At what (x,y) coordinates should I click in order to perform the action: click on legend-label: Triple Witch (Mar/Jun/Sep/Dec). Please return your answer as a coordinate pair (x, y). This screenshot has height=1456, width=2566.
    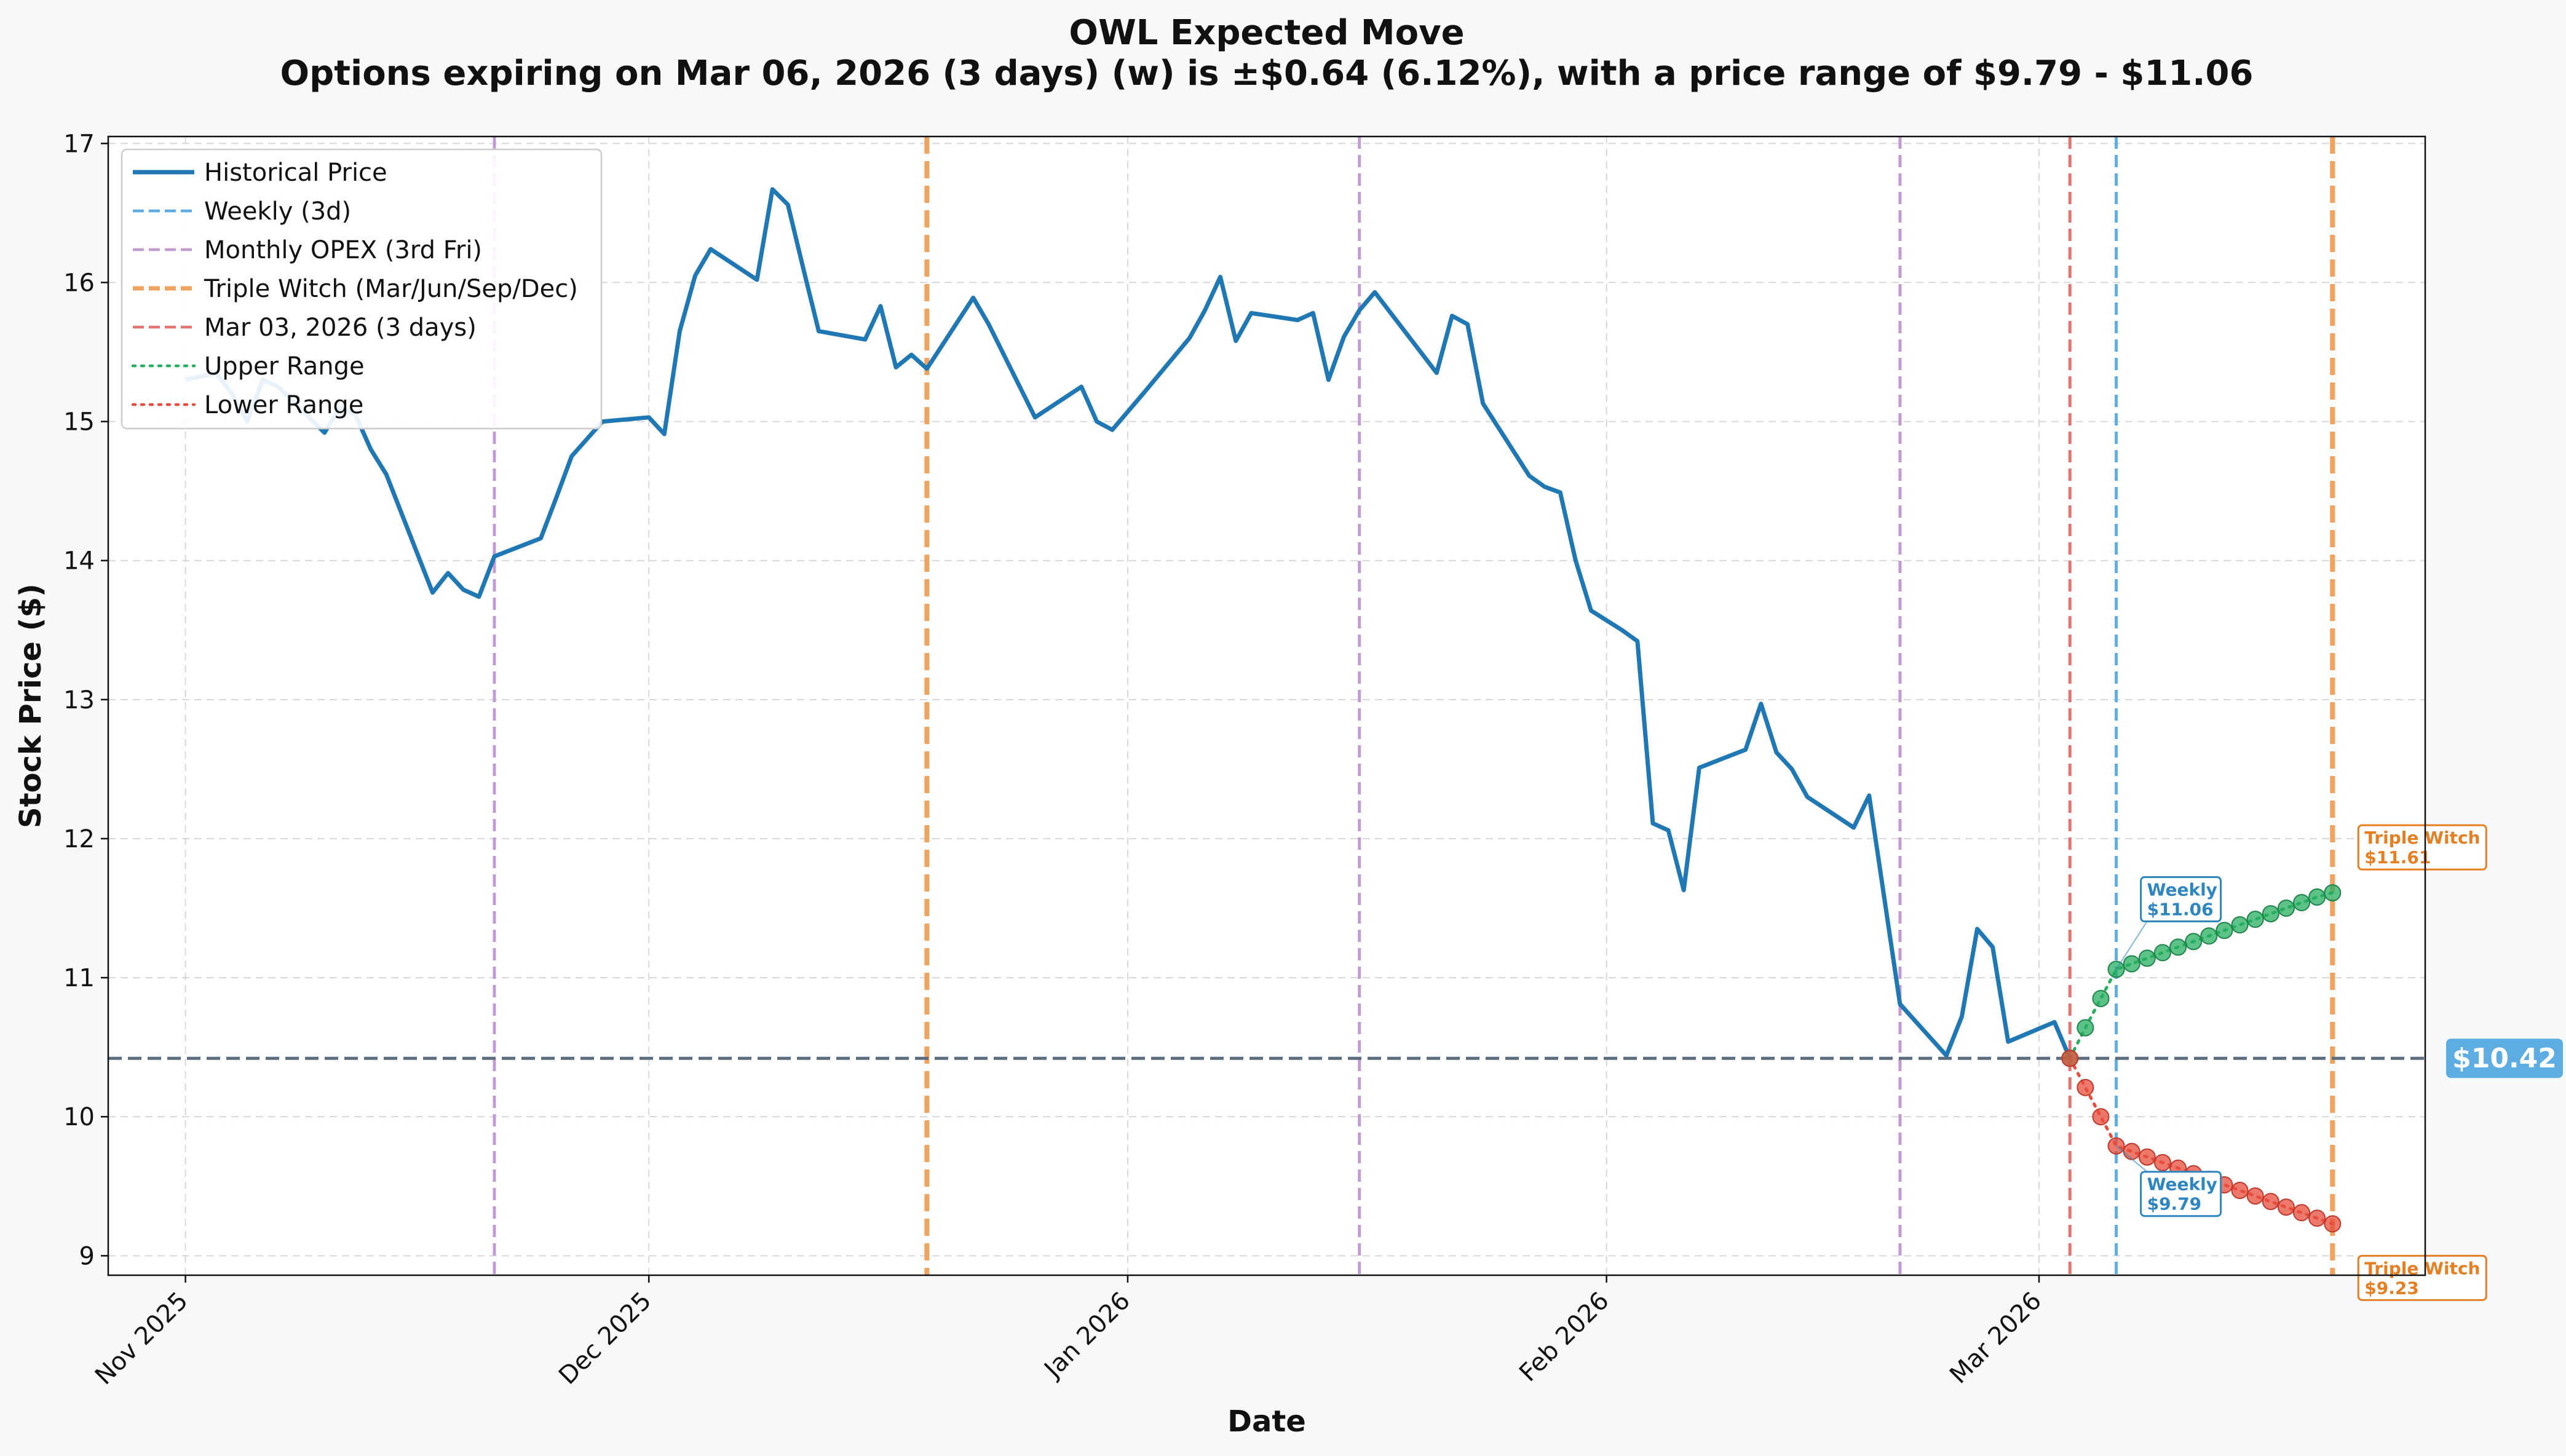
    Looking at the image, I should click on (391, 289).